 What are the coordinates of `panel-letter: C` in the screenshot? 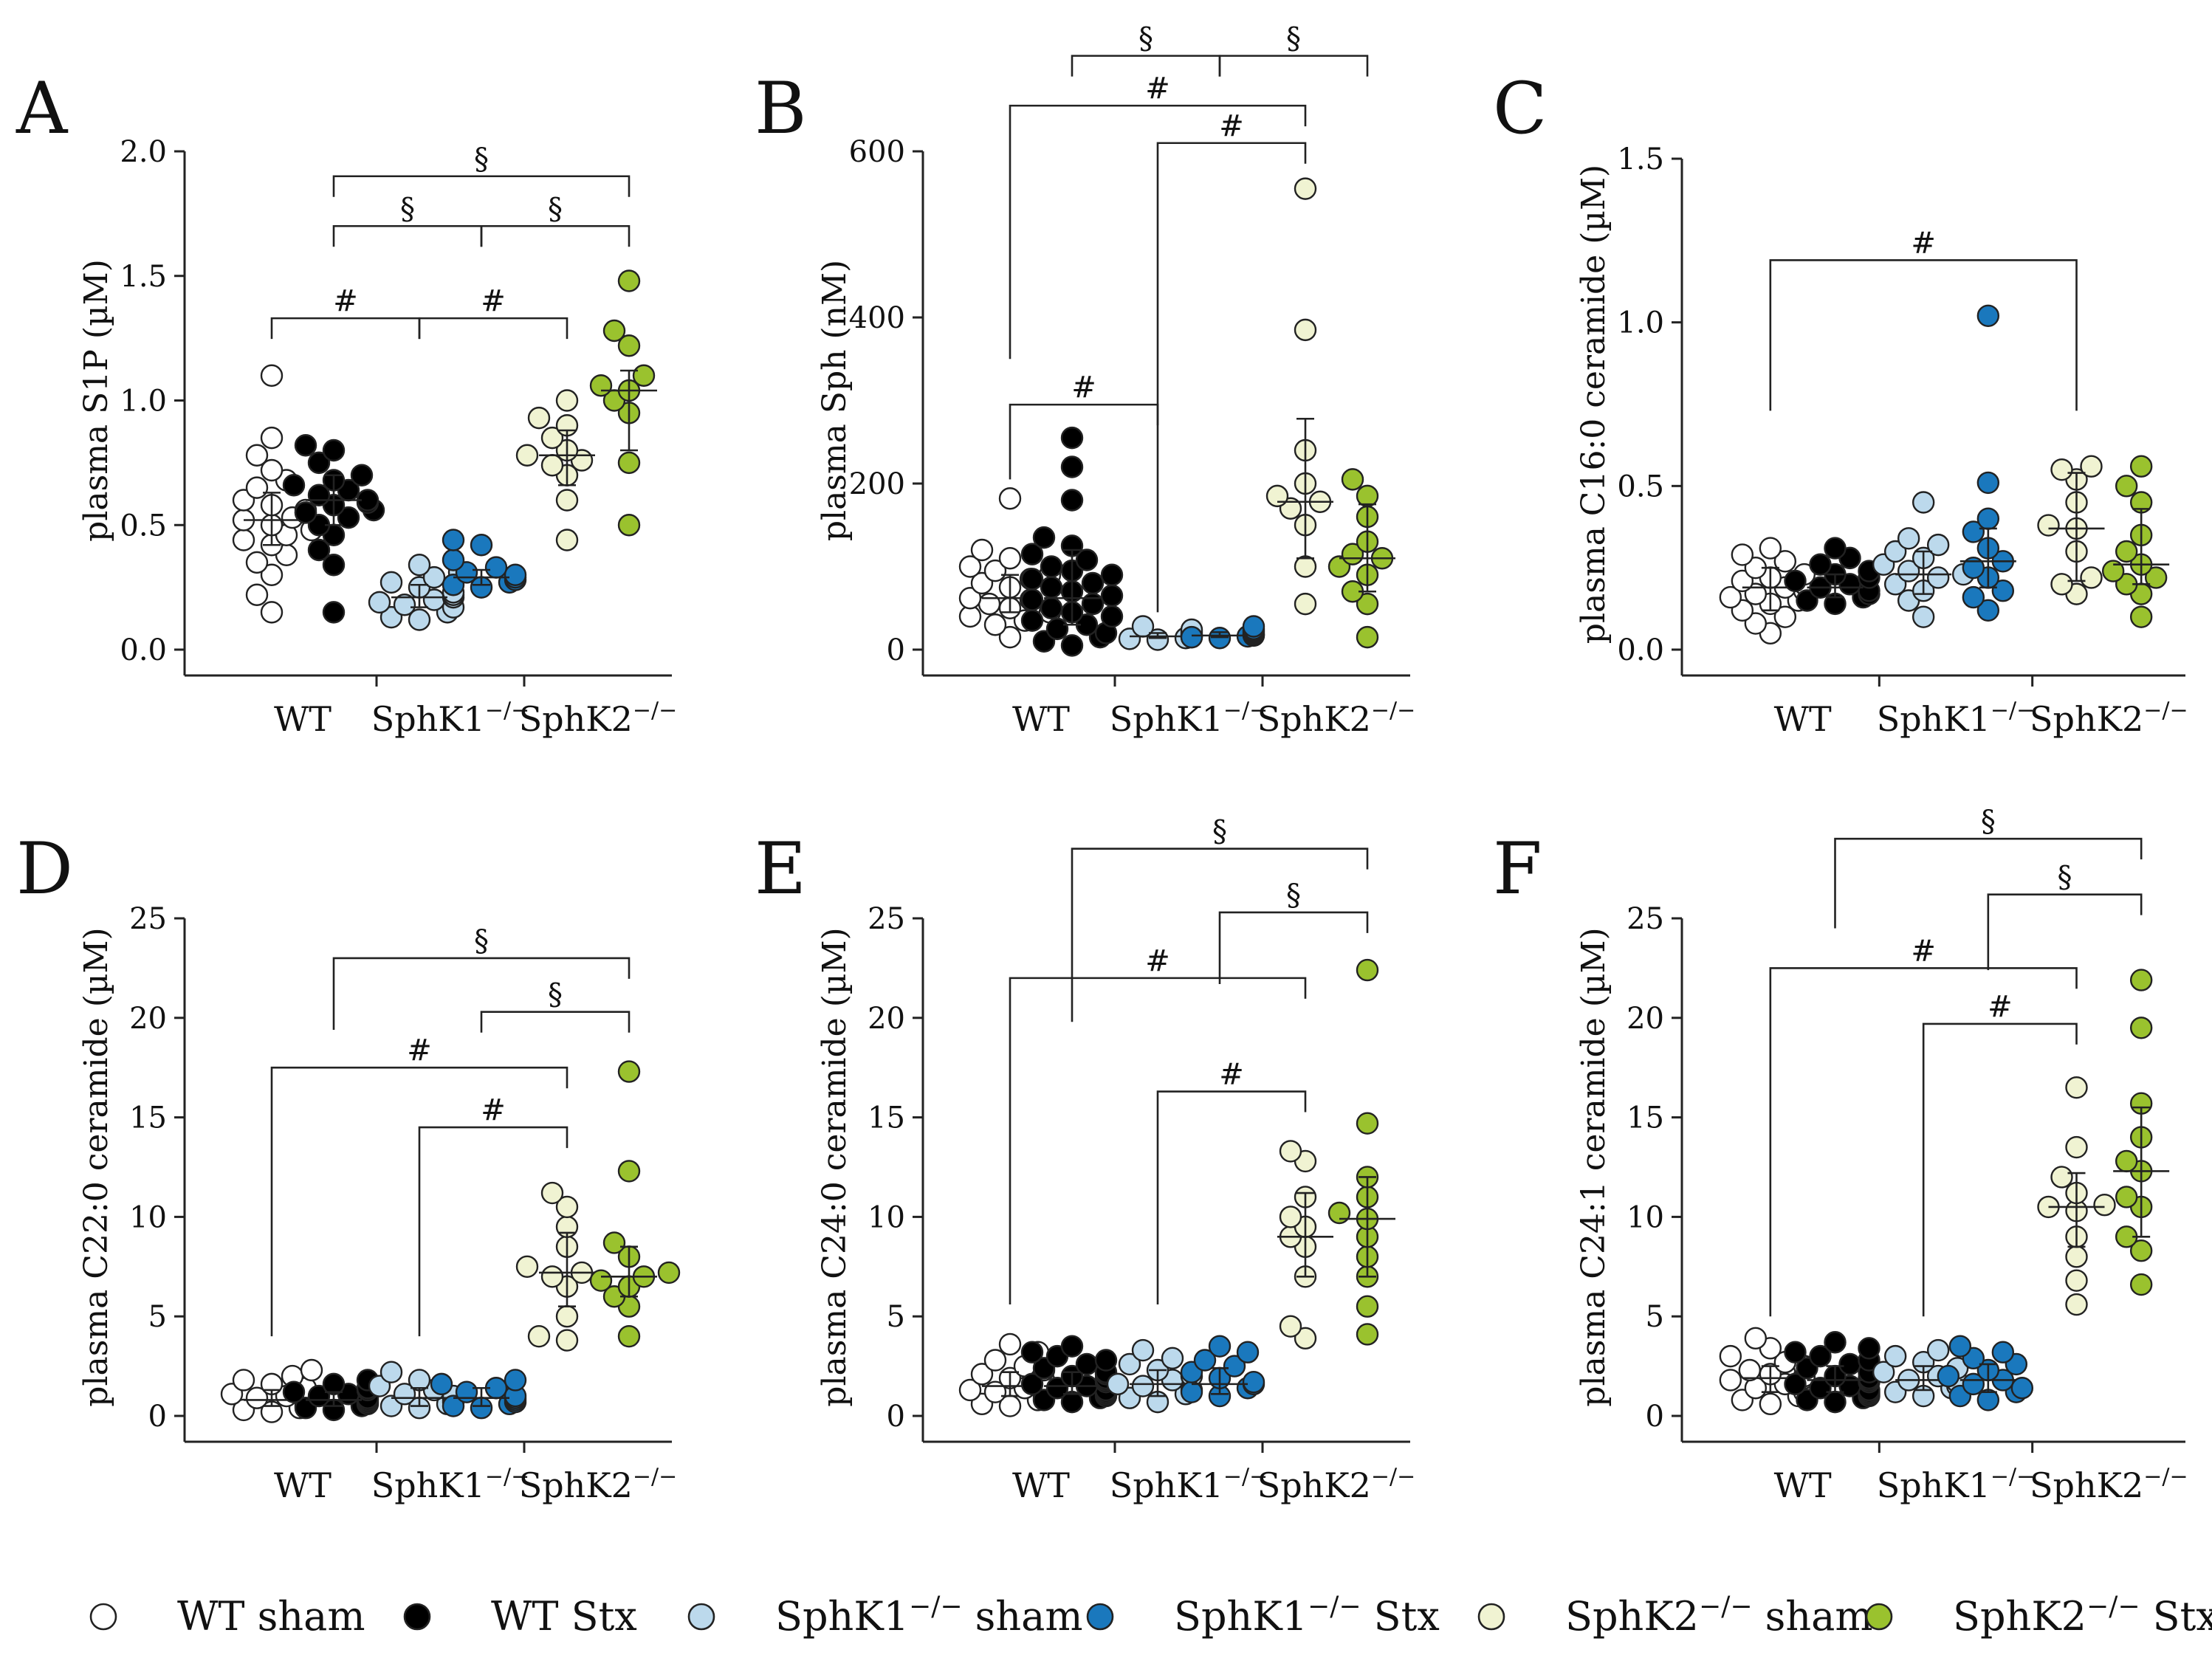 It's located at (1520, 108).